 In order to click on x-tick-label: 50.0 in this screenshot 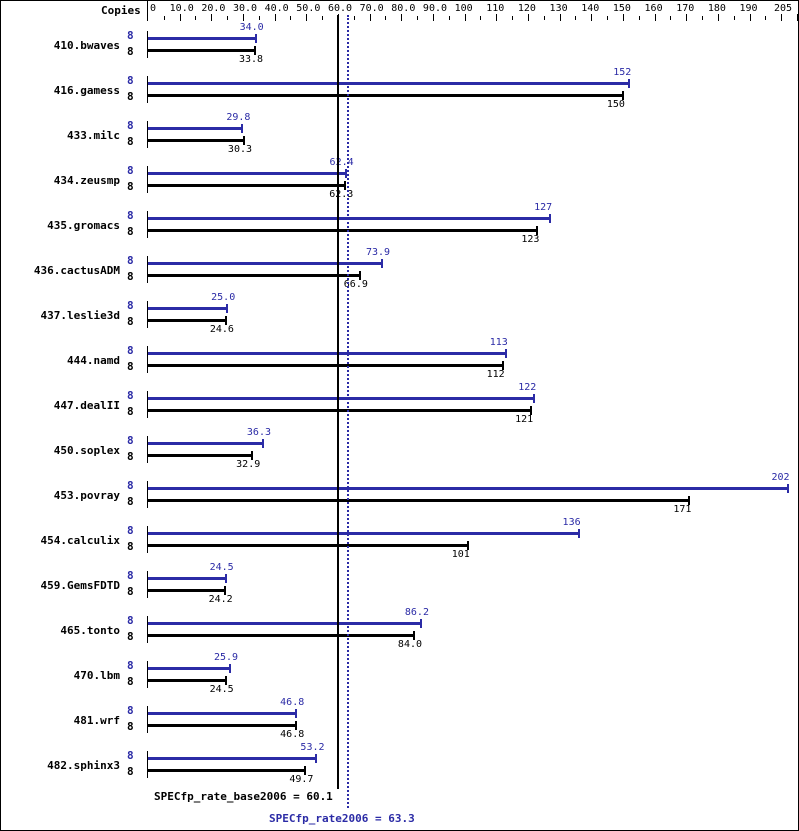, I will do `click(308, 8)`.